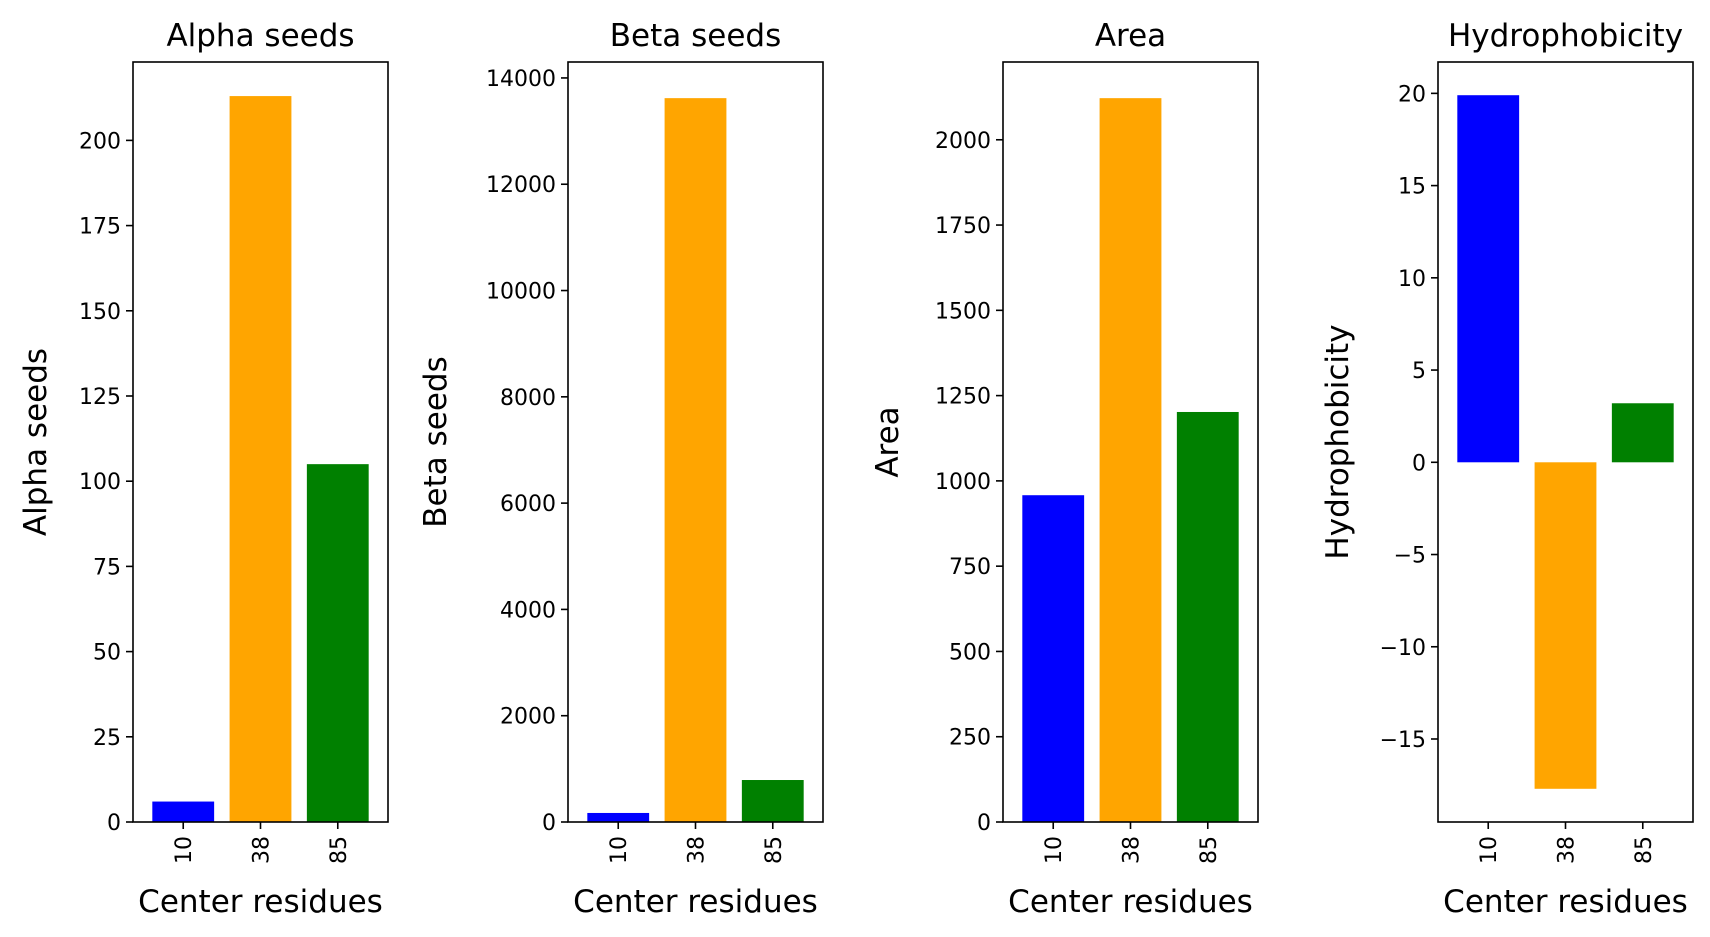  Describe the element at coordinates (100, 397) in the screenshot. I see `y-tick-label: 125` at that location.